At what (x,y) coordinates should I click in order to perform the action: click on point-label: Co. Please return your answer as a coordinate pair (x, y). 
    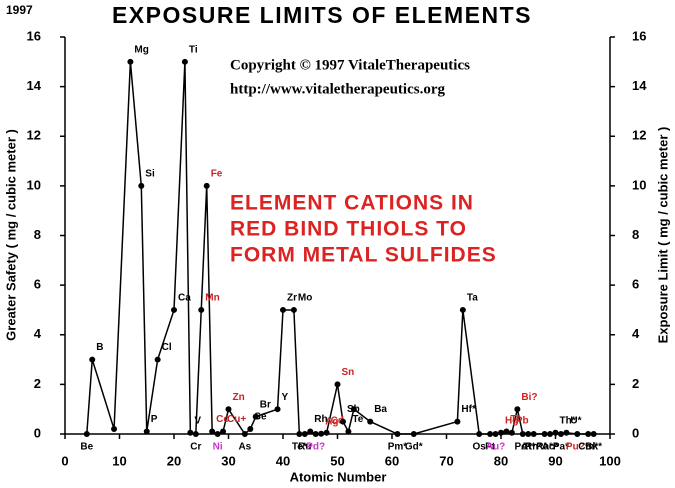
    Looking at the image, I should click on (222, 419).